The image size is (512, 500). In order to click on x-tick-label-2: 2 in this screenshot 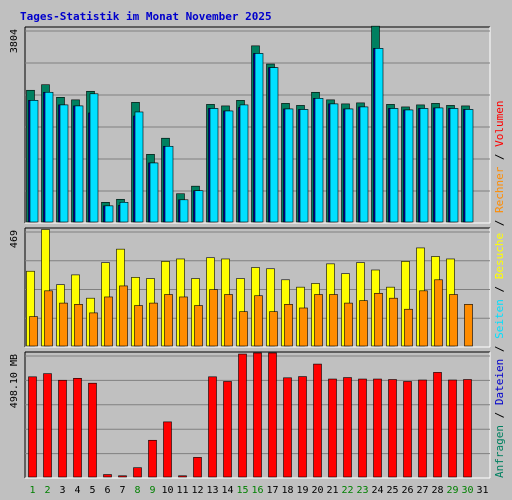, I will do `click(47, 490)`.